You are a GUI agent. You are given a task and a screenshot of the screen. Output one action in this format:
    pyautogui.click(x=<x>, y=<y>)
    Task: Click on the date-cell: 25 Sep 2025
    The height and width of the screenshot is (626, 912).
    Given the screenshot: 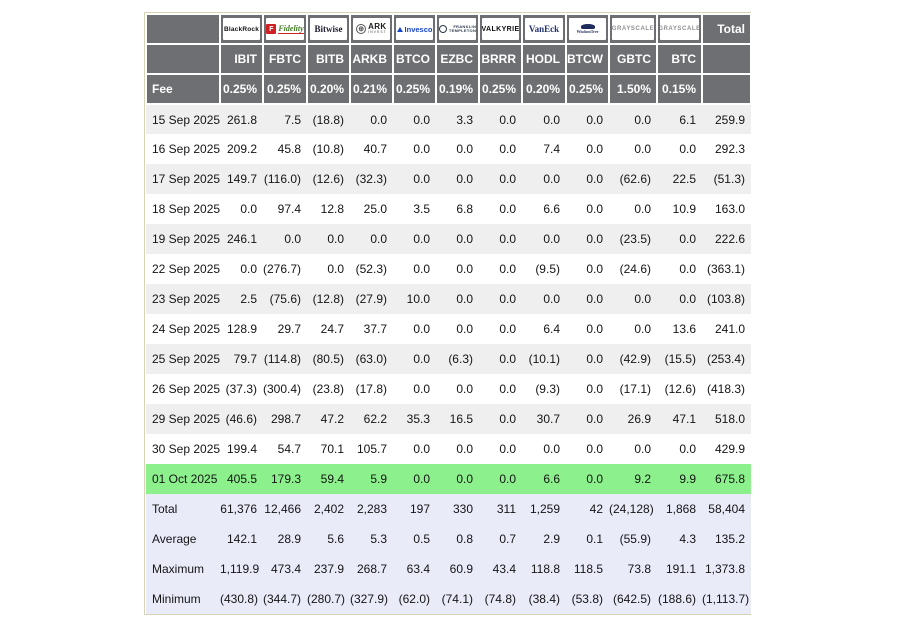 What is the action you would take?
    pyautogui.click(x=183, y=359)
    